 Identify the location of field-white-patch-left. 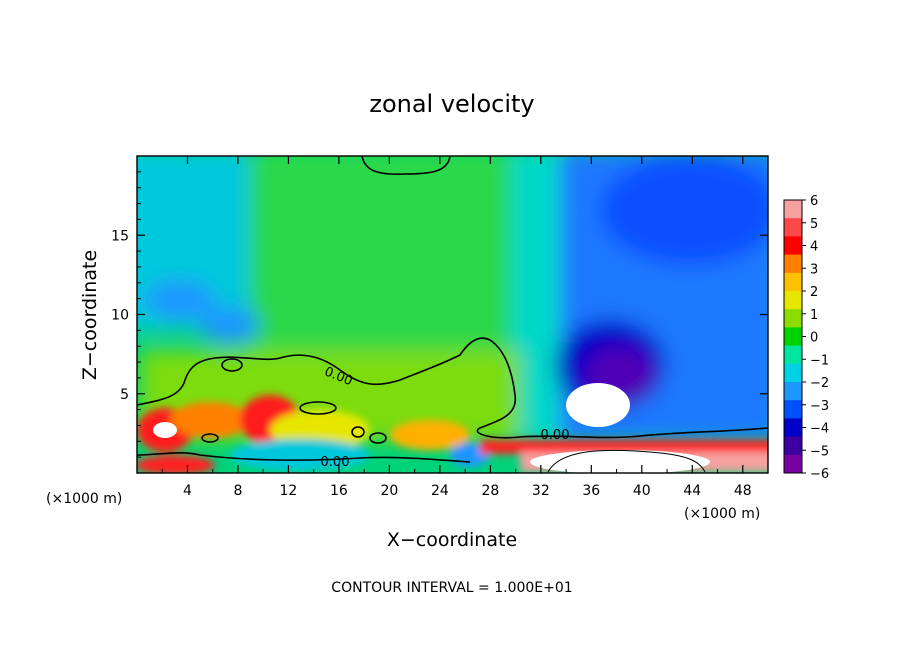
(165, 430).